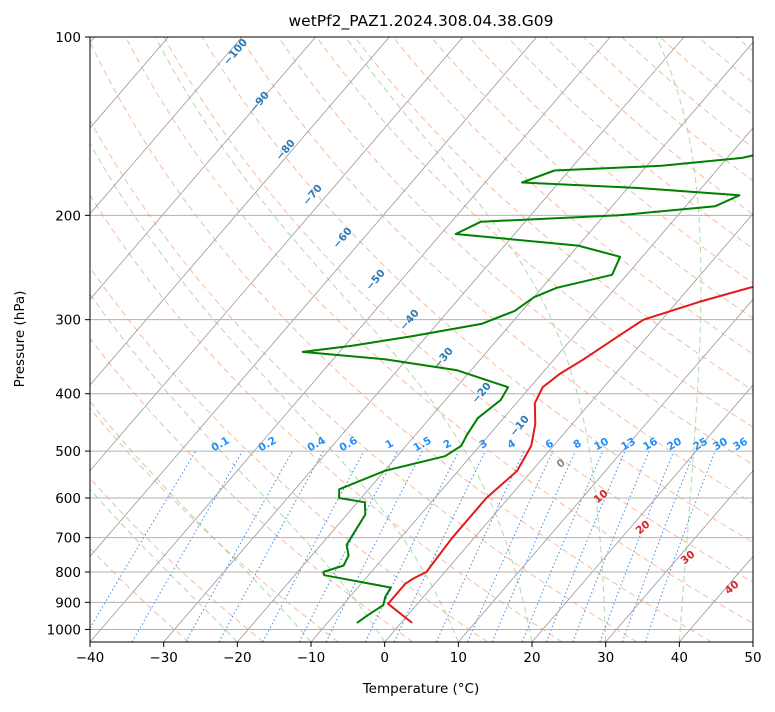 The height and width of the screenshot is (712, 775). What do you see at coordinates (68, 321) in the screenshot?
I see `y-tick-label: 300` at bounding box center [68, 321].